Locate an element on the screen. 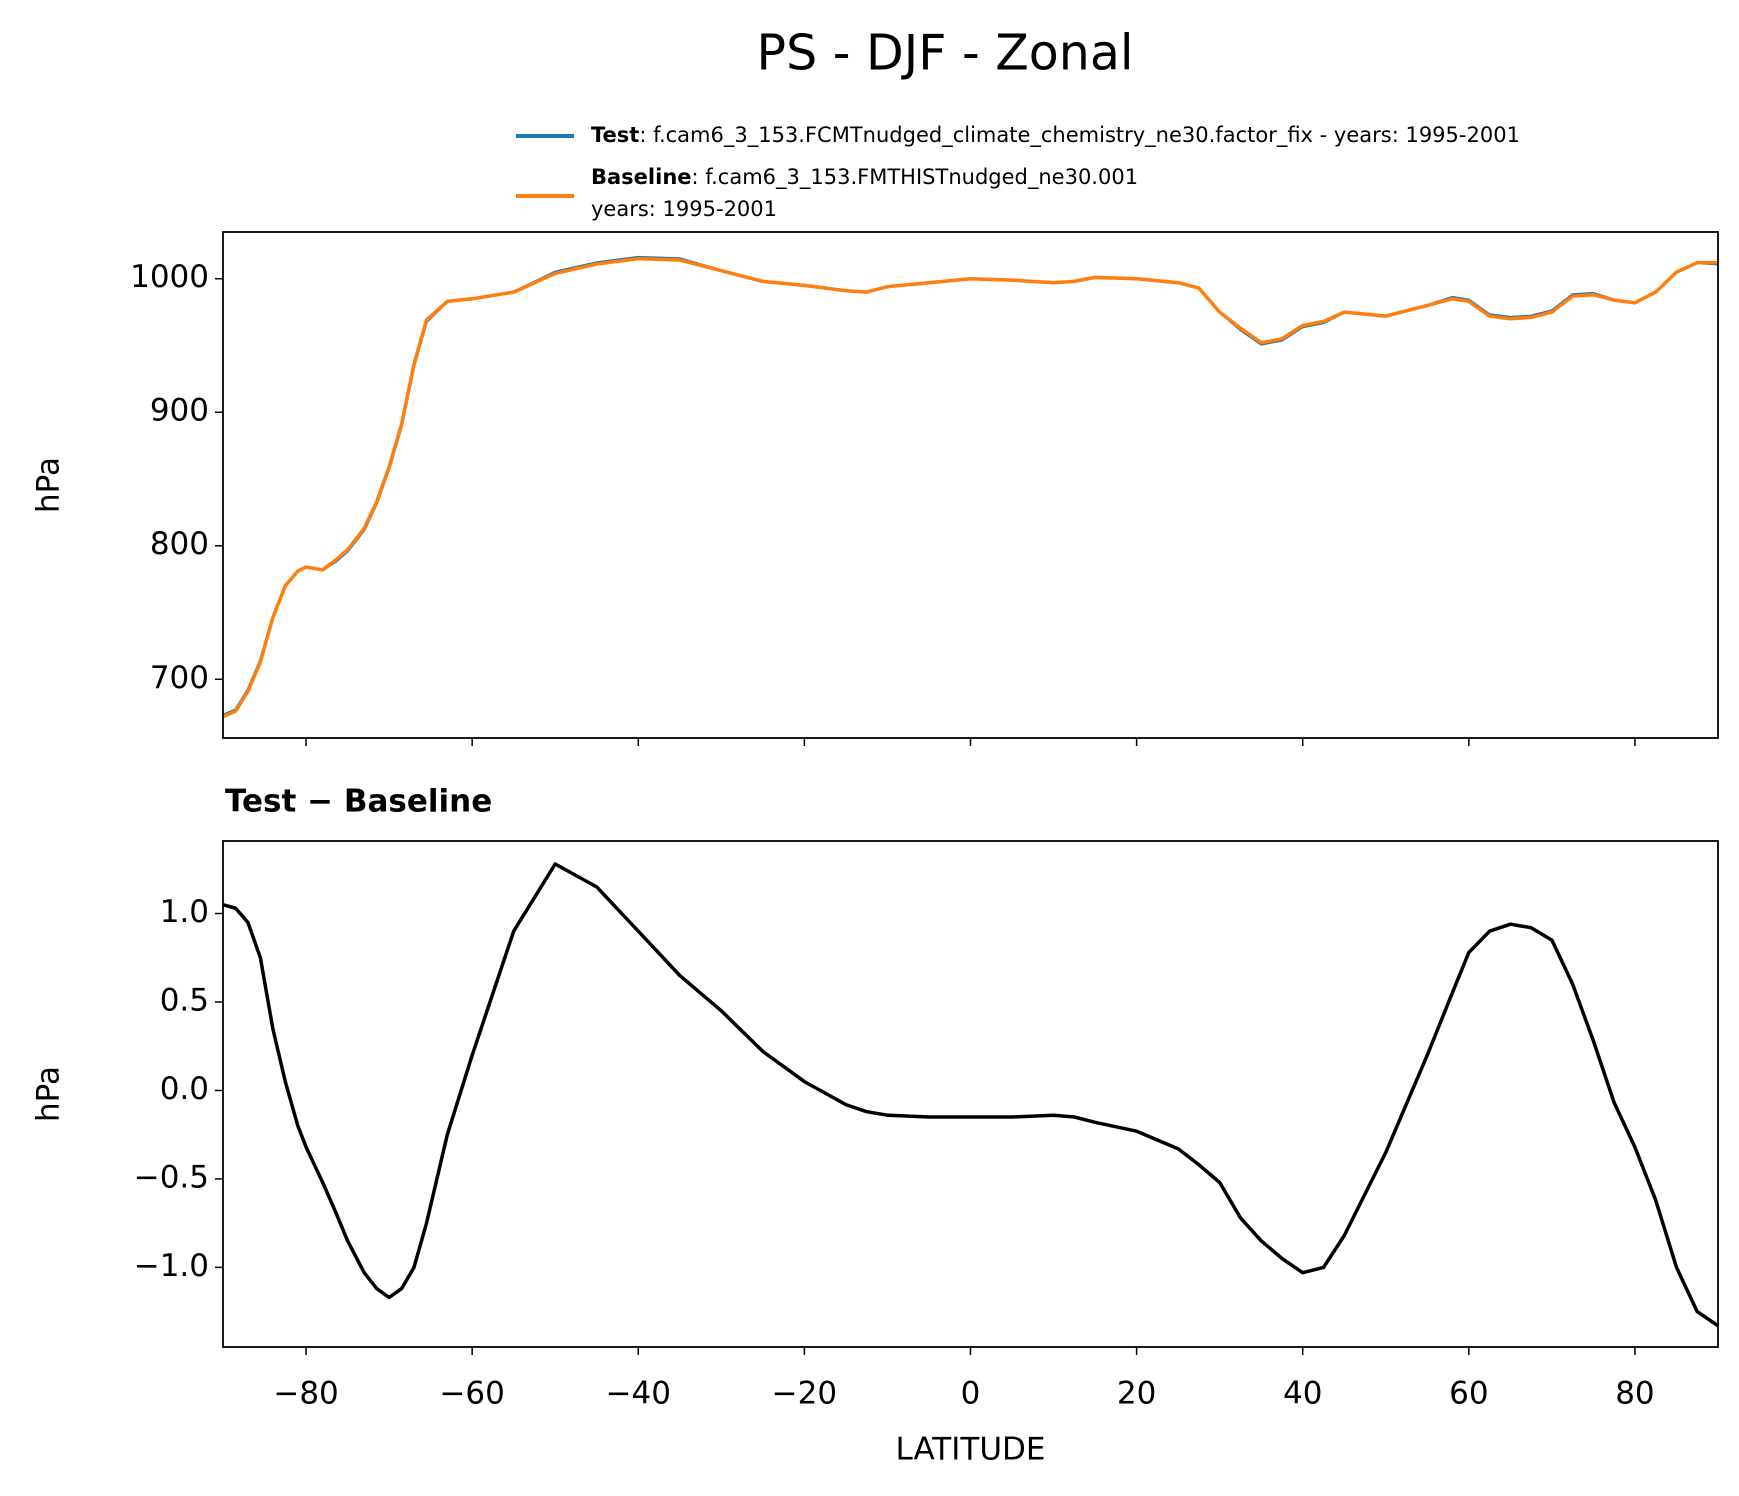  x-tick-label: 80 is located at coordinates (1634, 1394).